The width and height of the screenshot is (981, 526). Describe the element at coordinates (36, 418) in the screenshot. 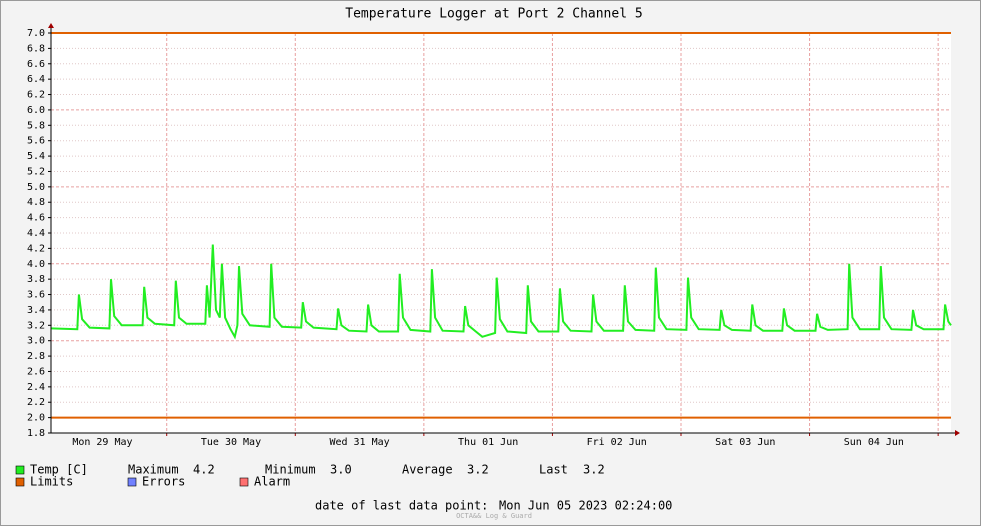

I see `y-tick-label: 2.0` at that location.